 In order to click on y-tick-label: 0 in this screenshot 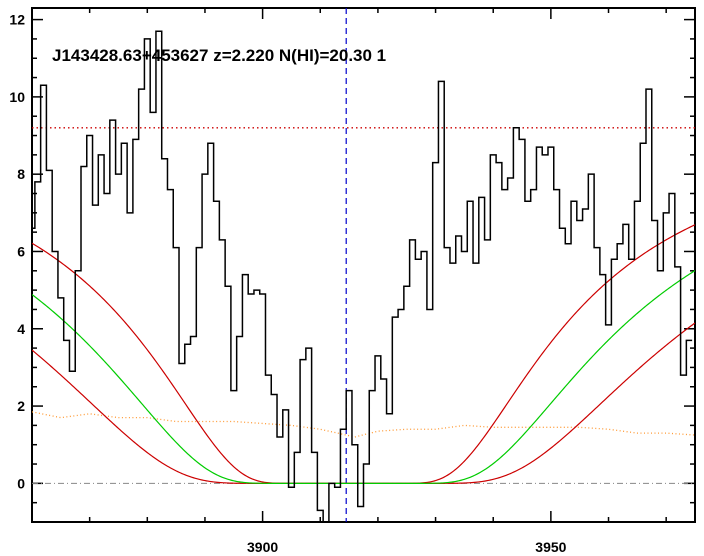, I will do `click(21, 483)`.